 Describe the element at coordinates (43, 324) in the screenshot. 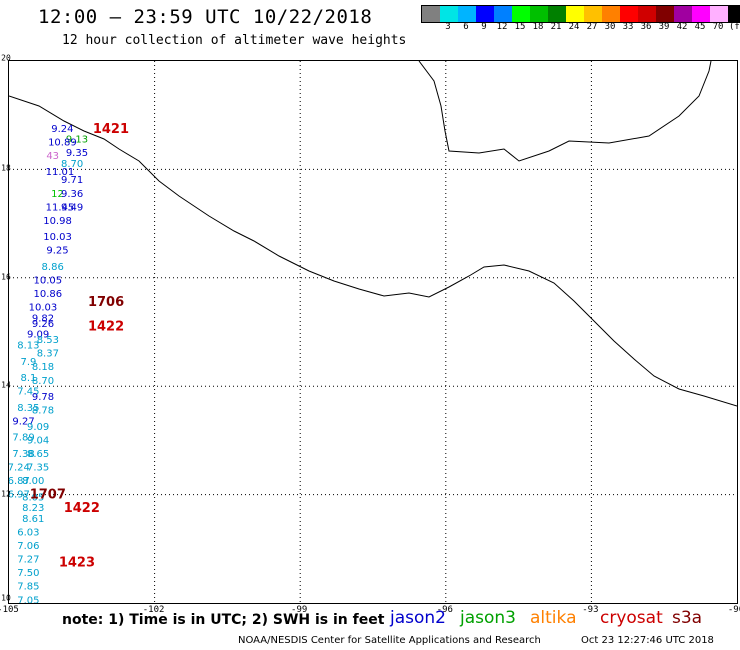

I see `wave-height-label: 9.26` at that location.